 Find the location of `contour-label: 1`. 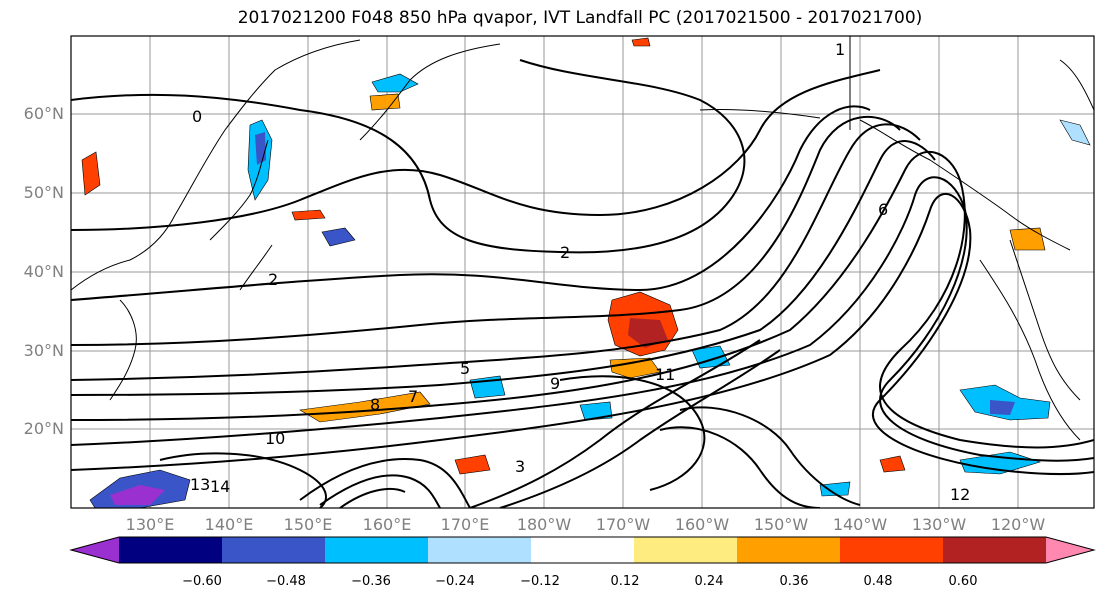

contour-label: 1 is located at coordinates (840, 49).